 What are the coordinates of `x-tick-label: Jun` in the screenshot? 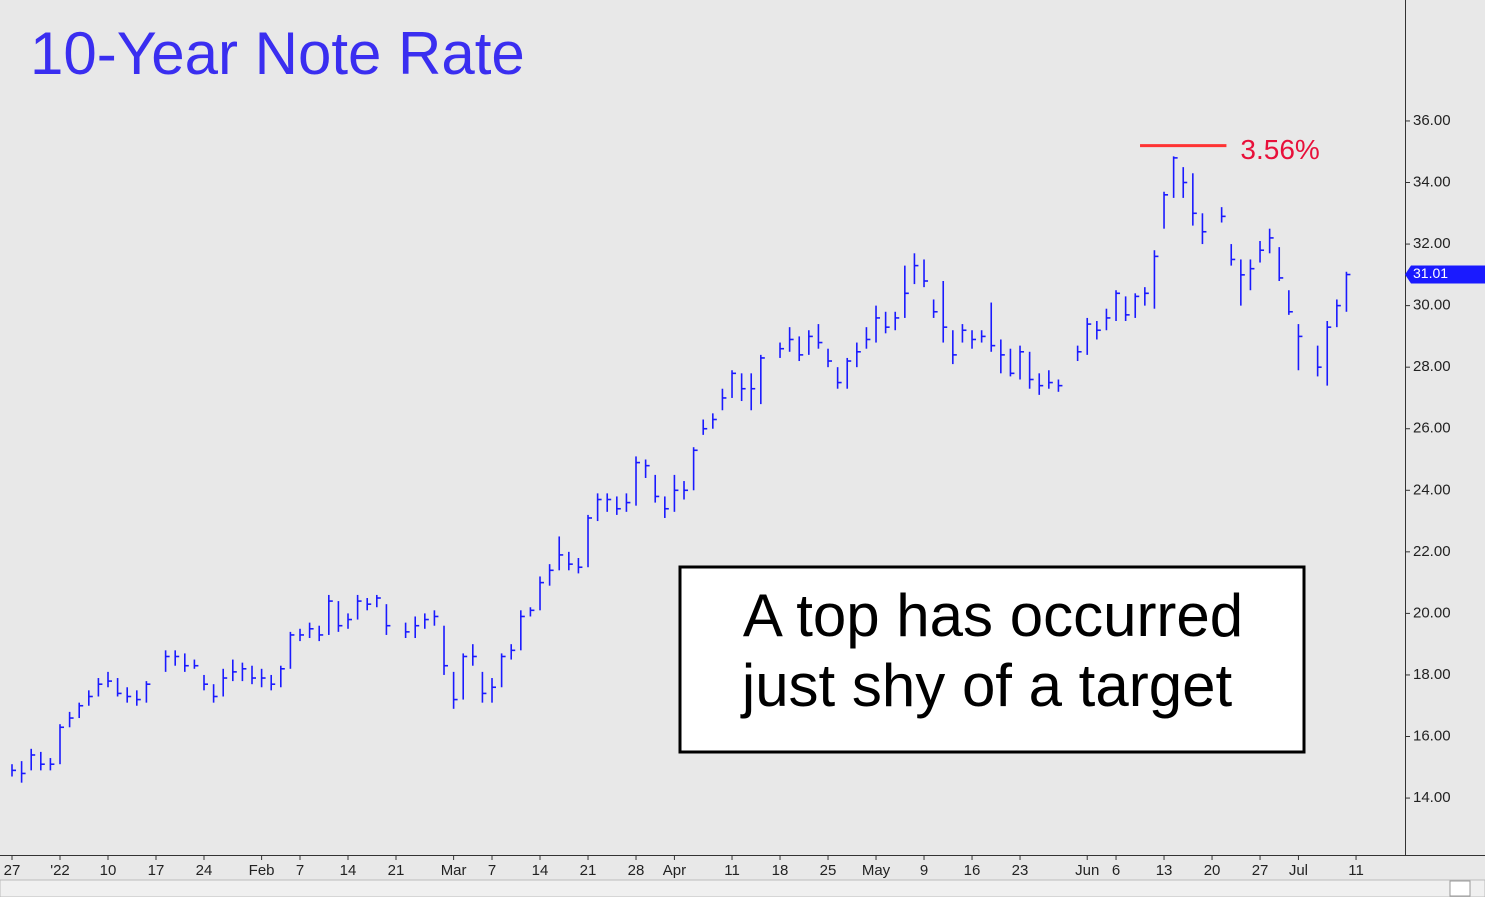 It's located at (1087, 870).